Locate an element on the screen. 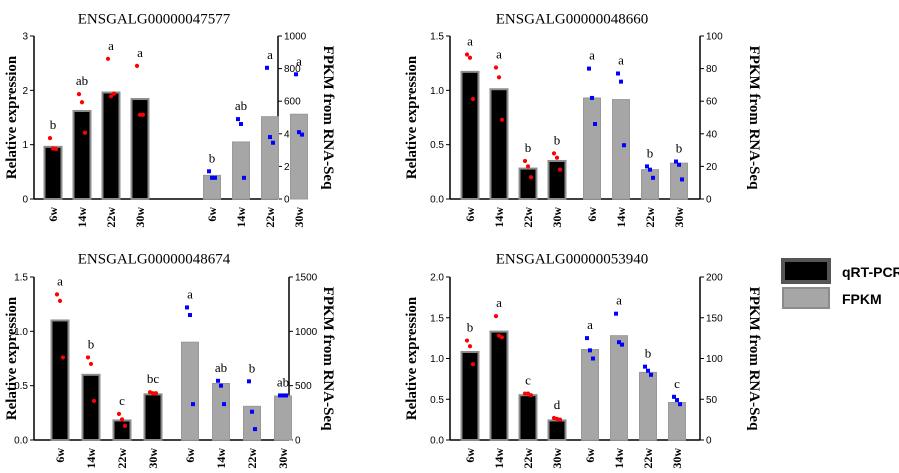 Image resolution: width=899 pixels, height=473 pixels. chart-title: ENSGALG00000047577 is located at coordinates (154, 20).